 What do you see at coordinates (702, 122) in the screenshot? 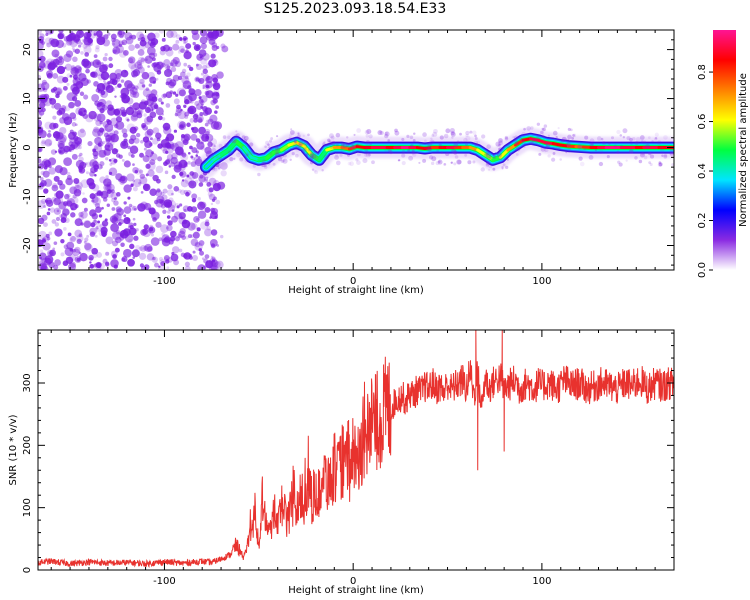
I see `colorbar-tick-label: 0.6` at bounding box center [702, 122].